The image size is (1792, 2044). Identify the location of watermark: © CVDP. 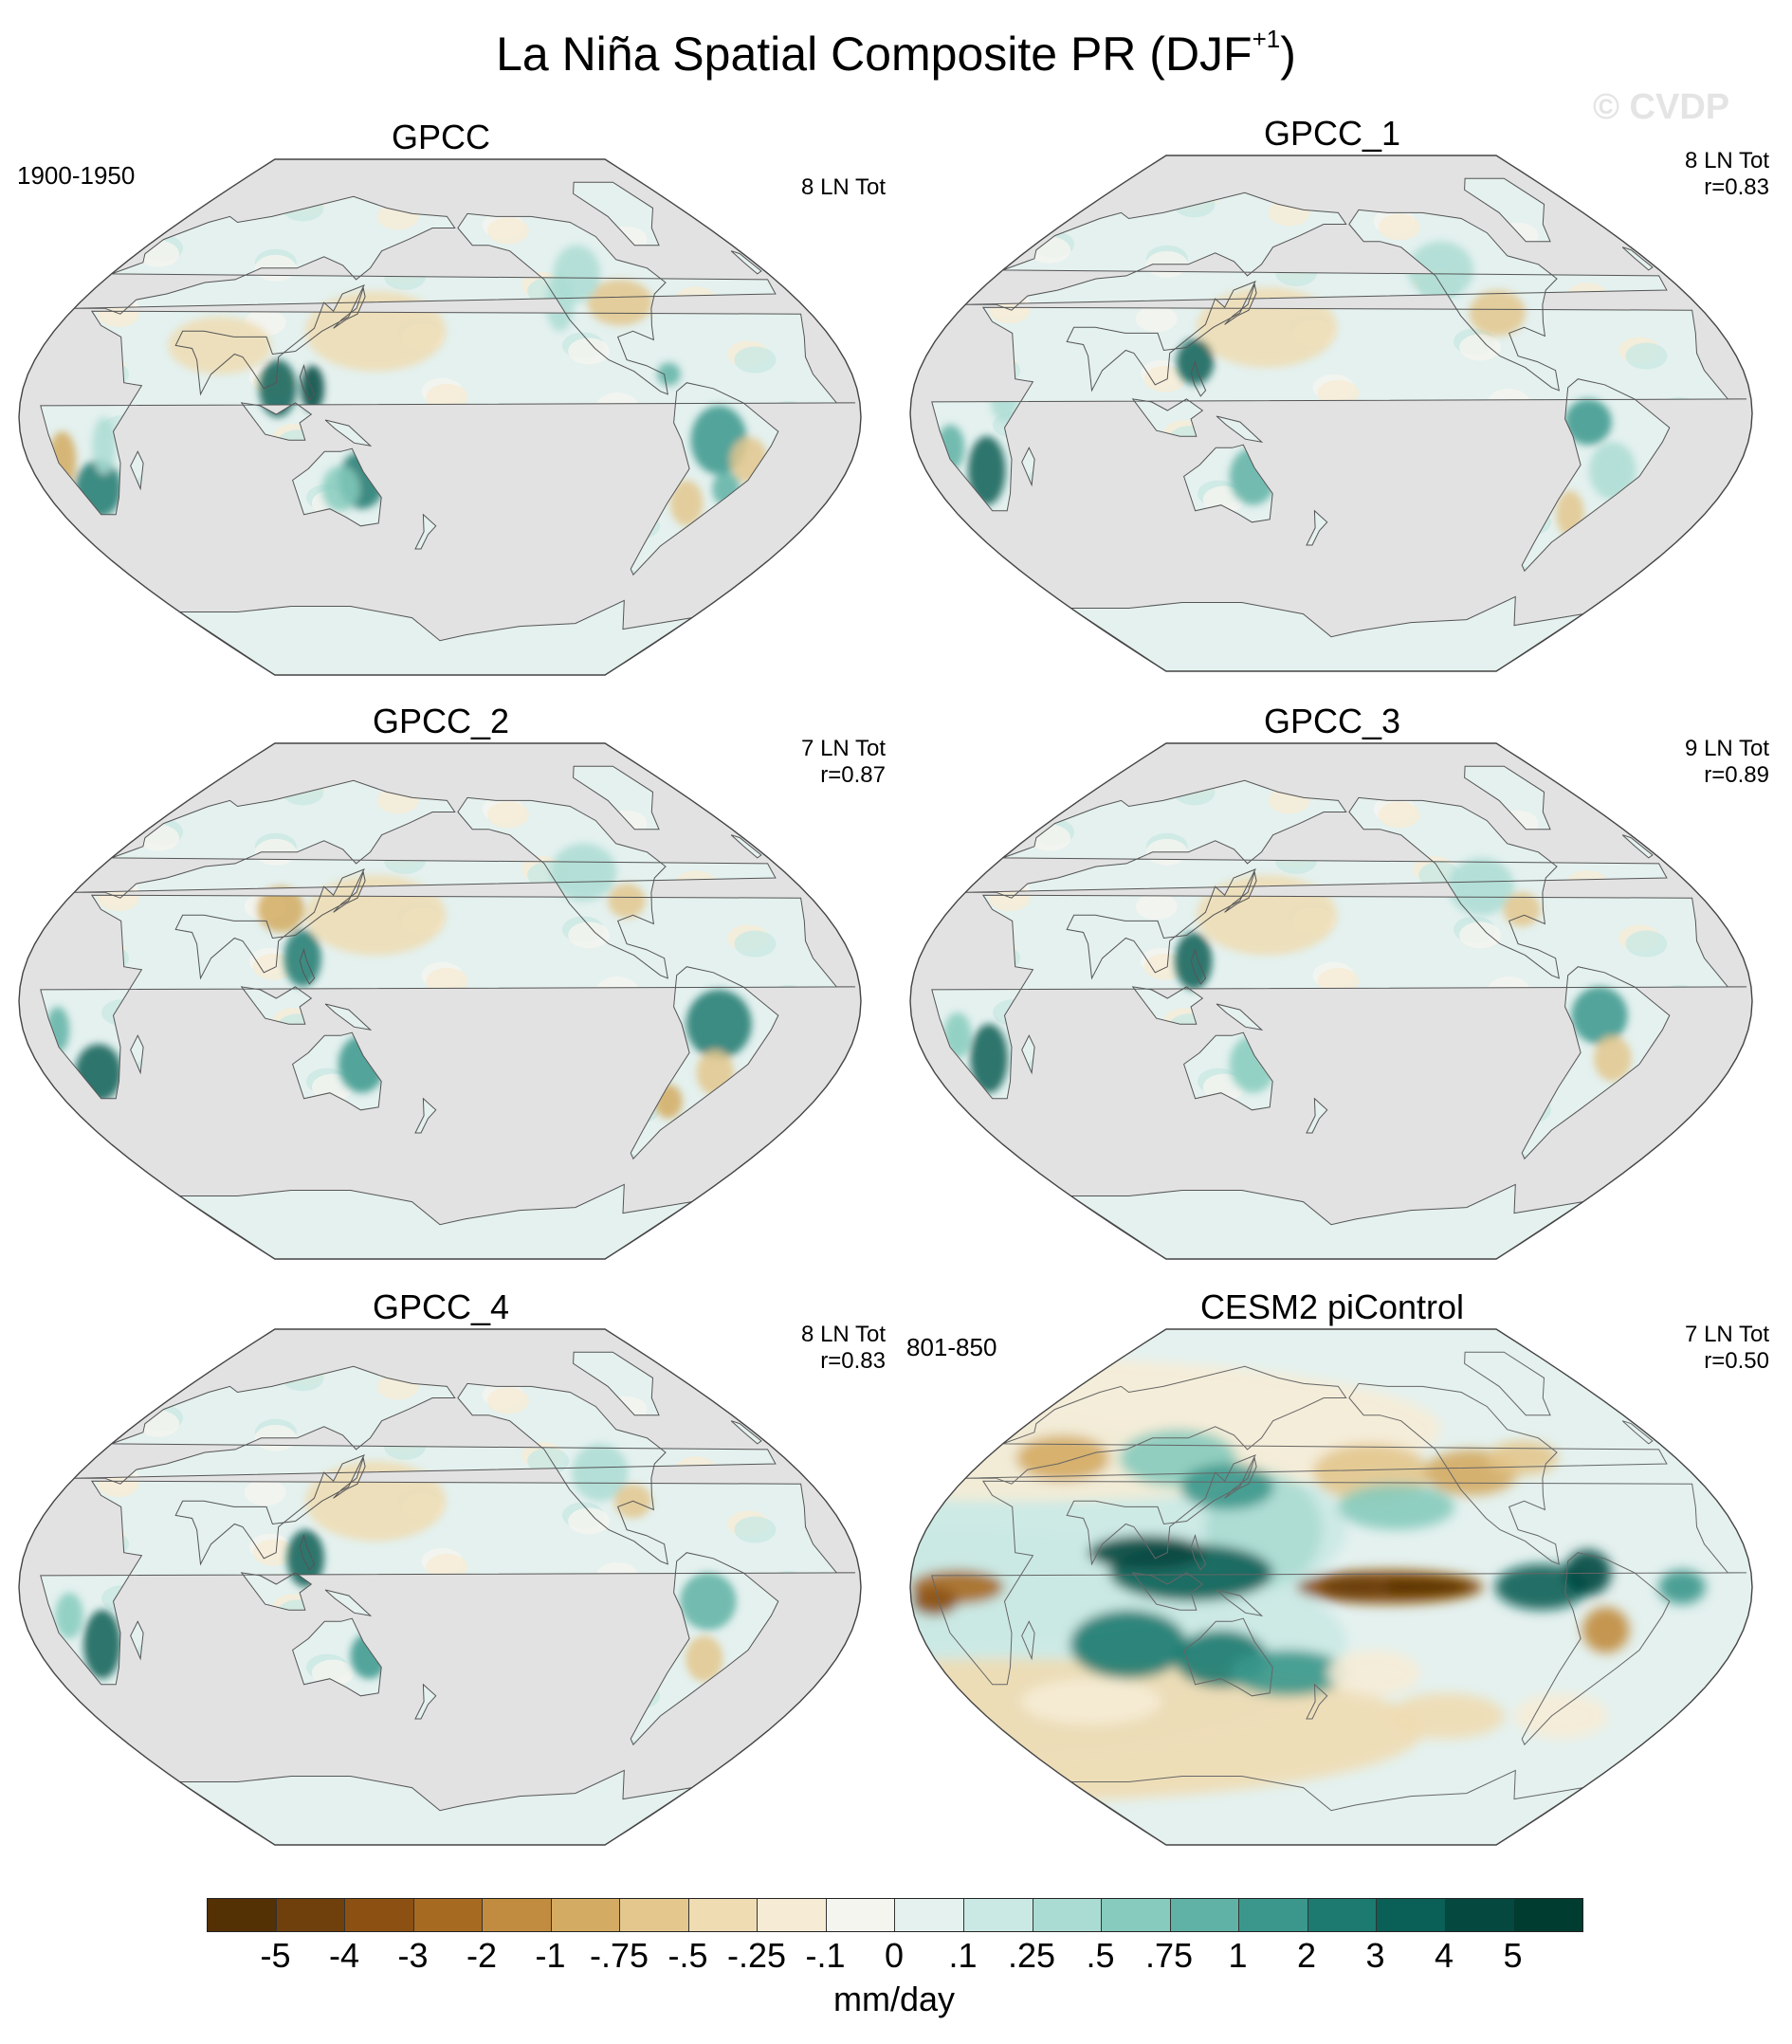
(1661, 107).